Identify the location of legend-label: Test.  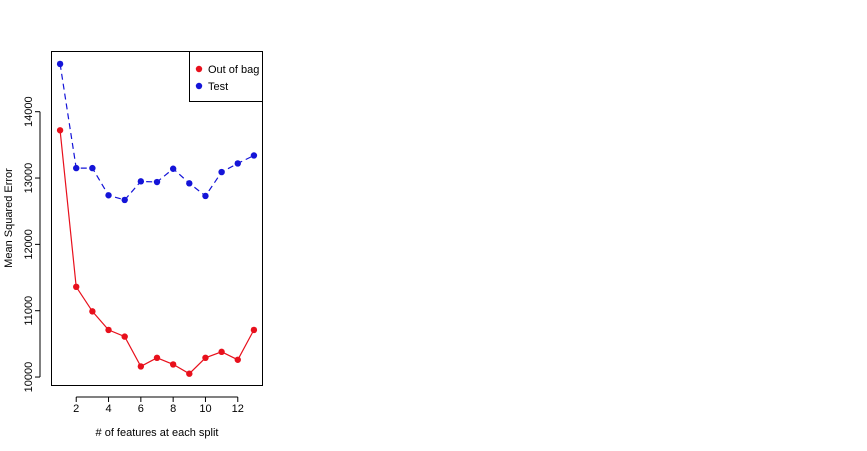
(218, 87).